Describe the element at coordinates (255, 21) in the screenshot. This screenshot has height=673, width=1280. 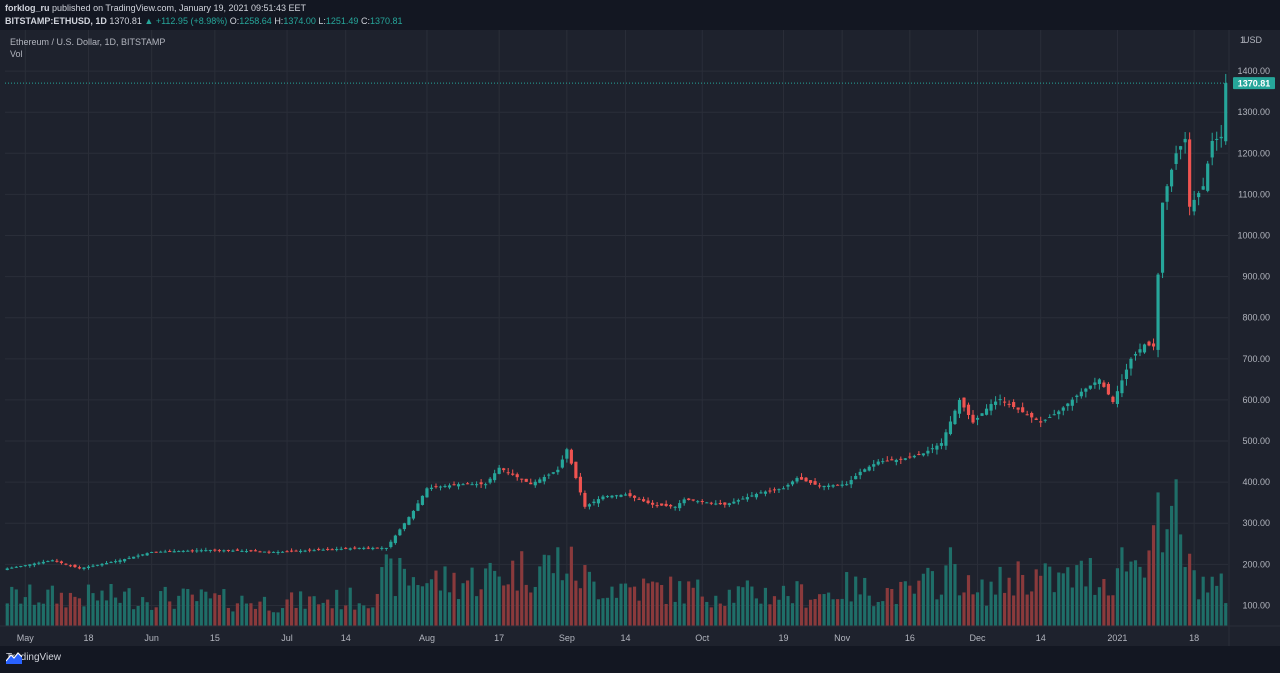
I see `open-value: 1258.64` at that location.